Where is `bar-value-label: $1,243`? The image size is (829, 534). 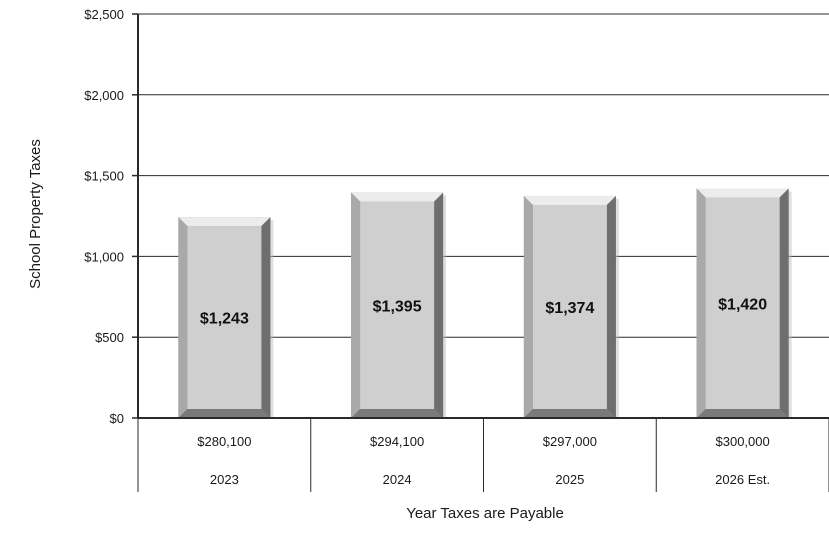
bar-value-label: $1,243 is located at coordinates (224, 319).